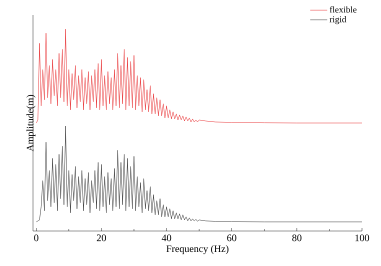  I want to click on x-tick-label: 80, so click(297, 238).